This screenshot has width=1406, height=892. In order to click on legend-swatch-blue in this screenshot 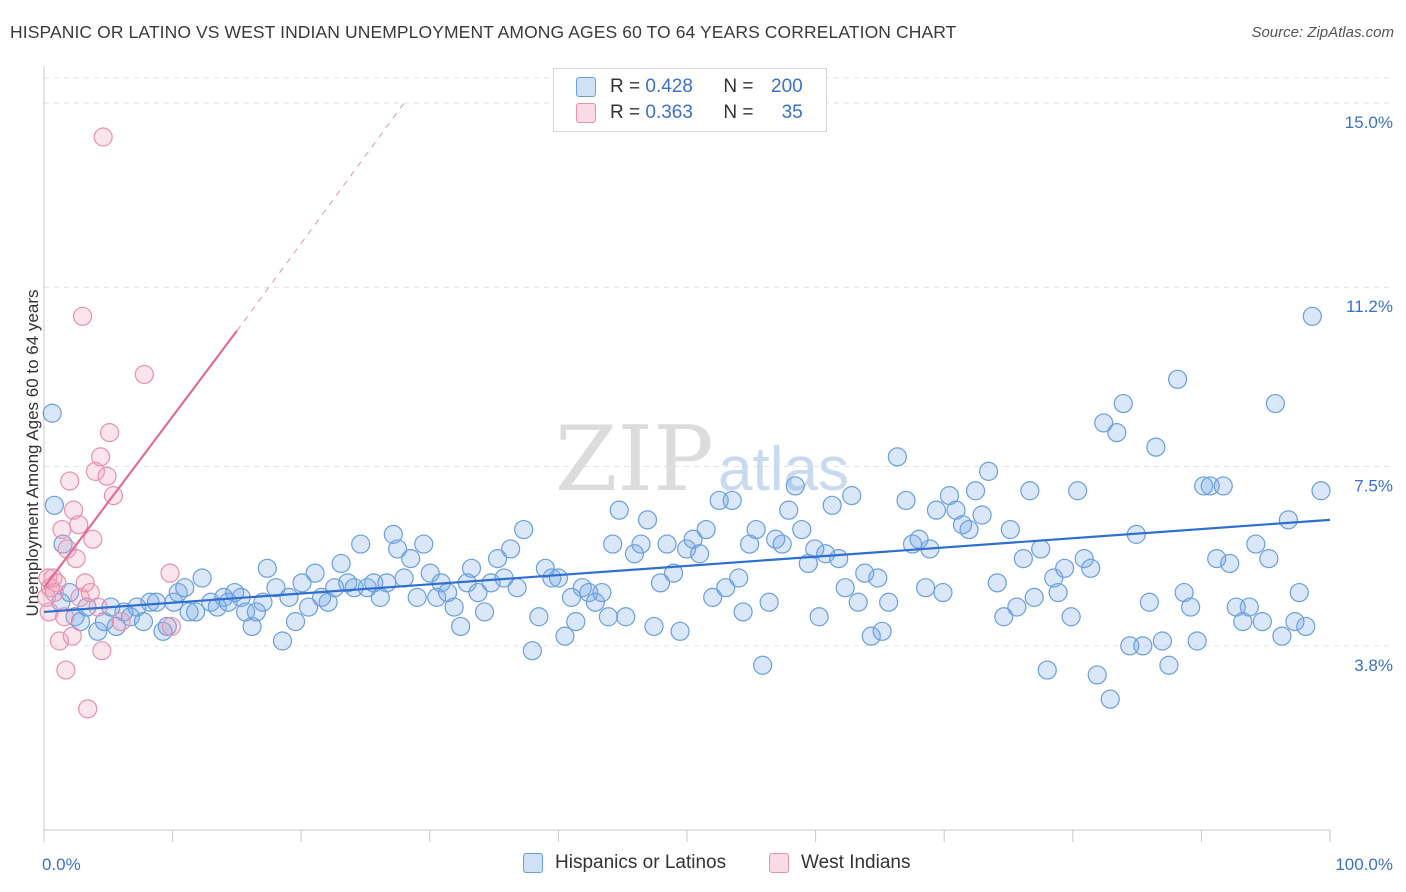, I will do `click(586, 87)`.